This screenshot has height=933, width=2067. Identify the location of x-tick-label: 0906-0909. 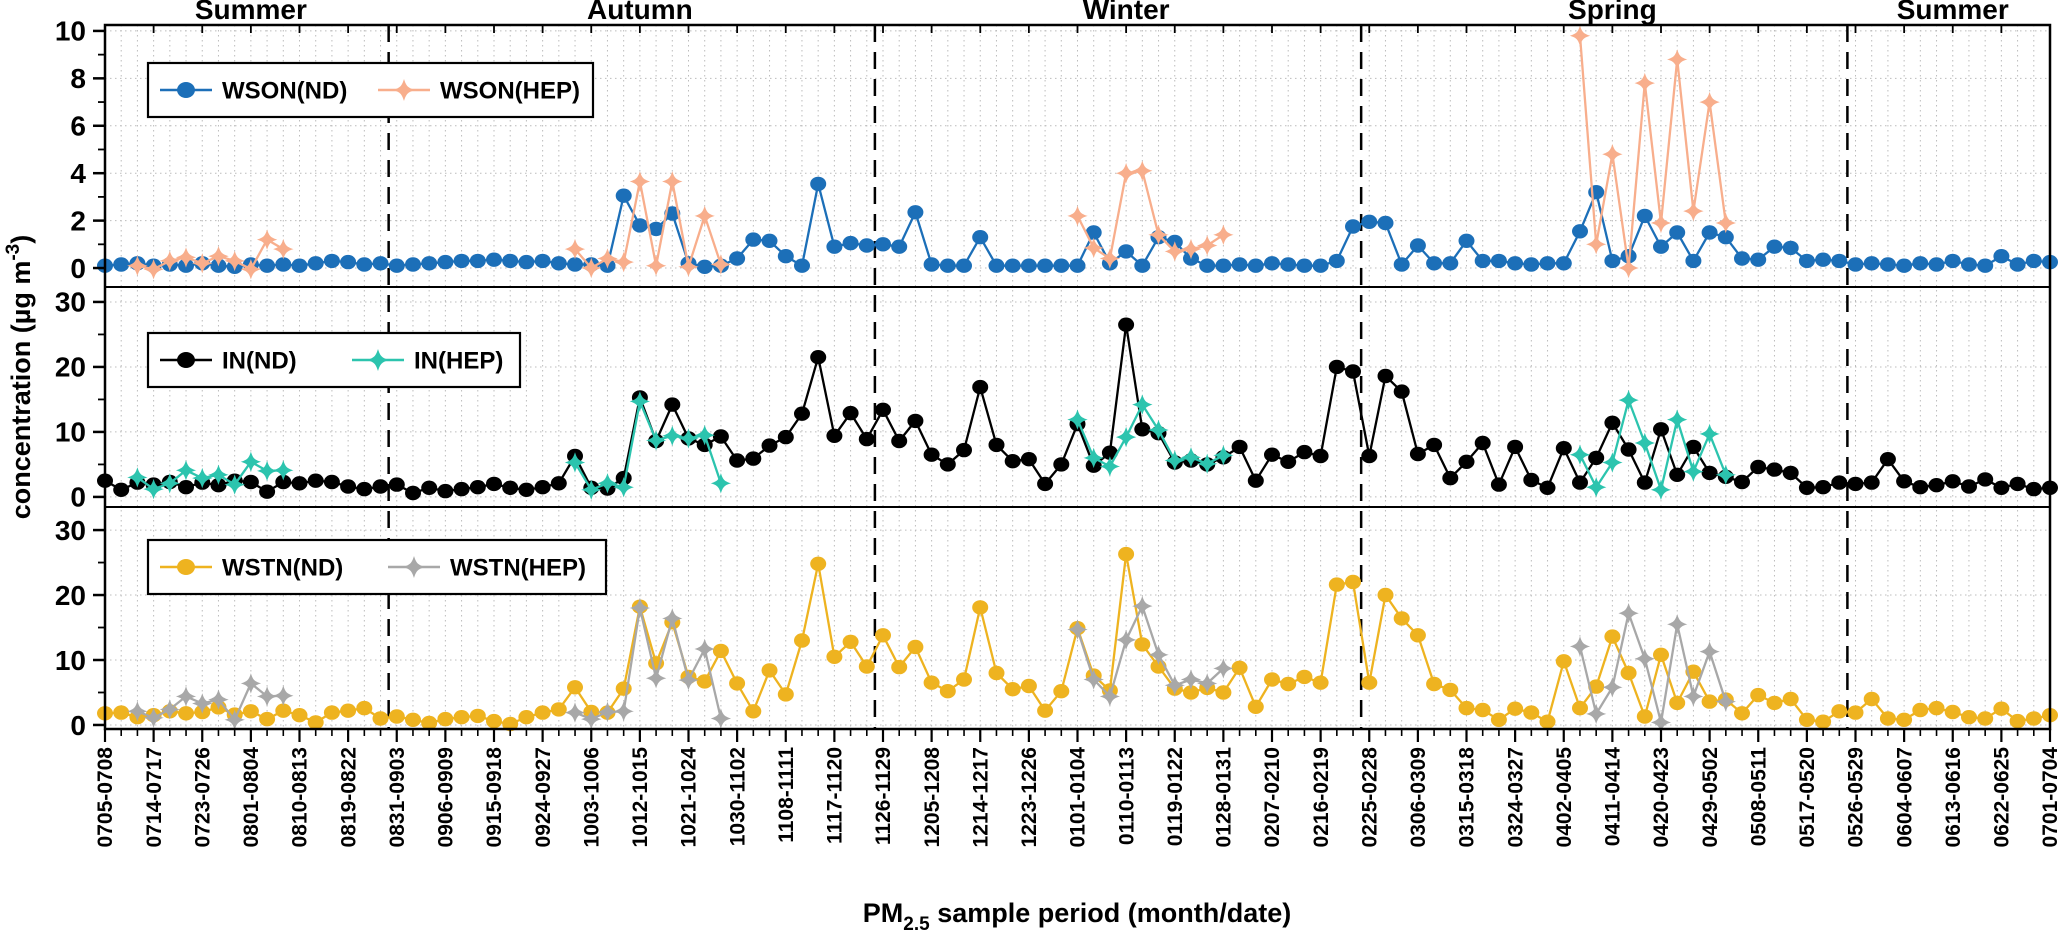
(446, 797).